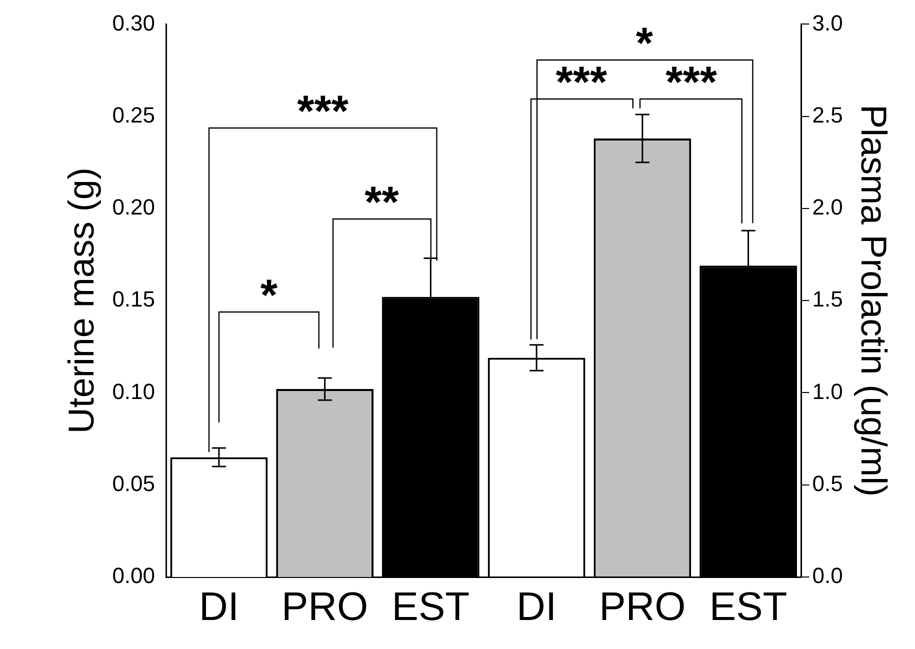 This screenshot has width=915, height=649. What do you see at coordinates (134, 575) in the screenshot?
I see `y-tick-label: 0.00` at bounding box center [134, 575].